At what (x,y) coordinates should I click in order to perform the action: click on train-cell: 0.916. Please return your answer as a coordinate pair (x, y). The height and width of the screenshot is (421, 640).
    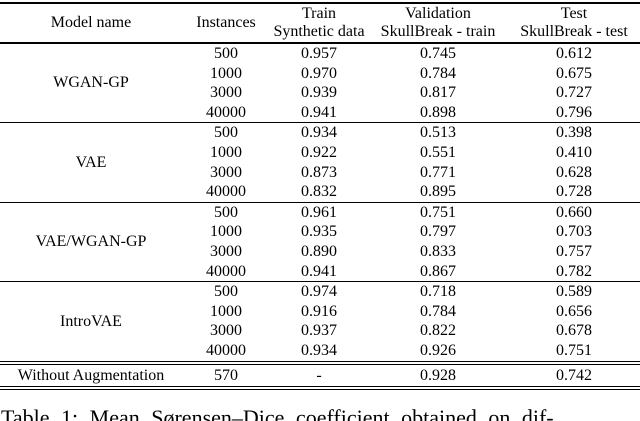
    Looking at the image, I should click on (319, 311).